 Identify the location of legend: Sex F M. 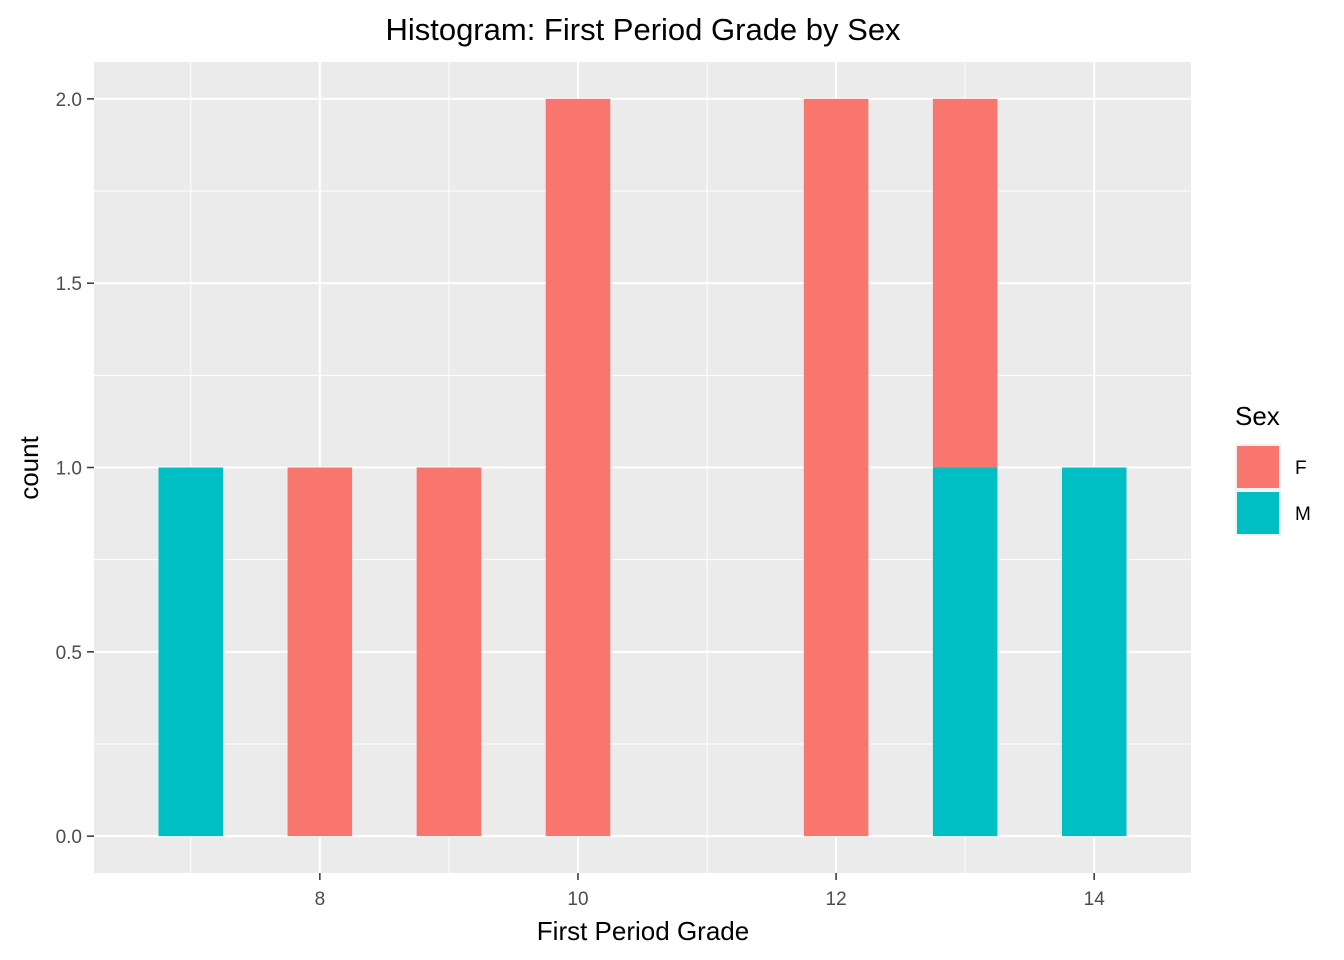
(1273, 468).